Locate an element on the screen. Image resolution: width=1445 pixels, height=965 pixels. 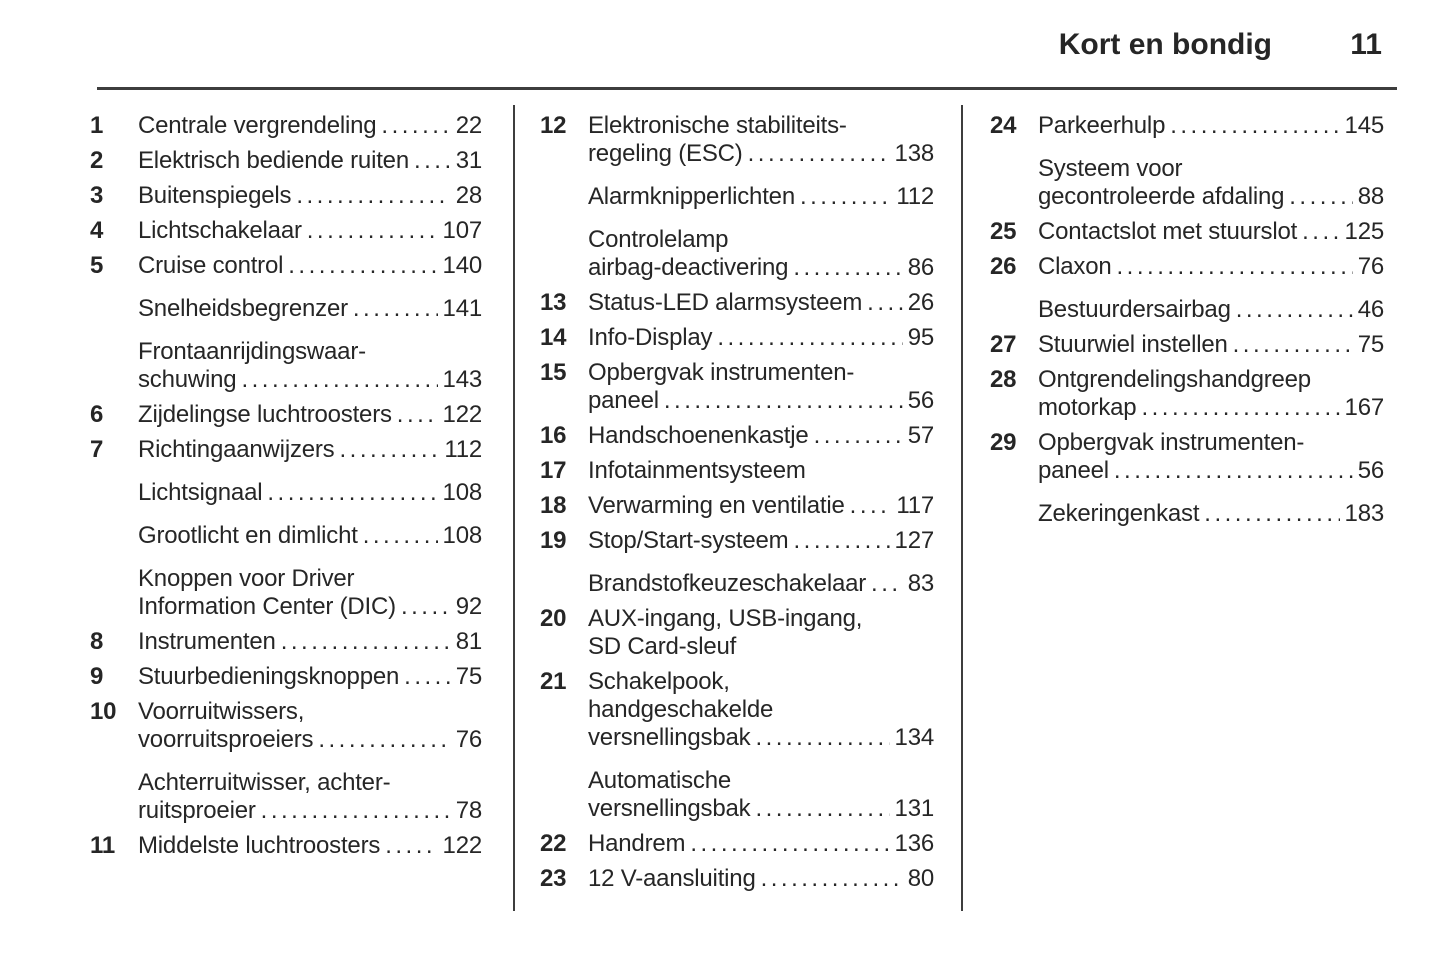
toc-entry: 24 Parkeerhulp 145 is located at coordinates (1187, 126).